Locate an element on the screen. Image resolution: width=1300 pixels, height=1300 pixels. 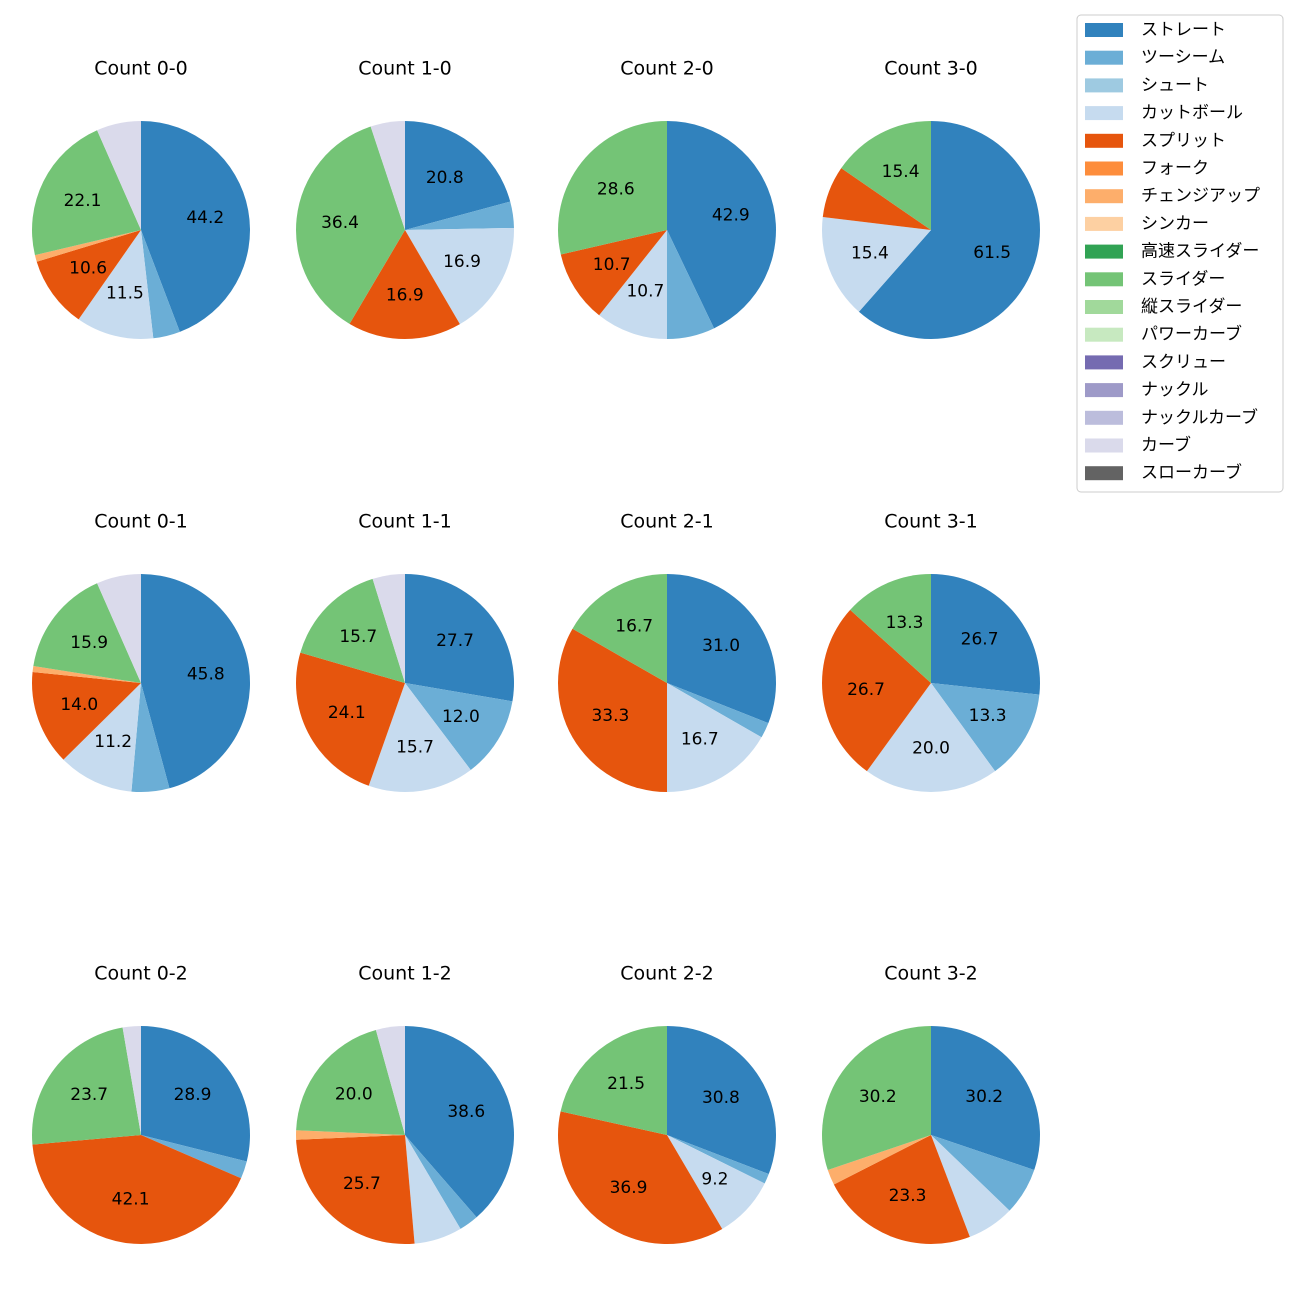
slice-label: 14.0 is located at coordinates (79, 705).